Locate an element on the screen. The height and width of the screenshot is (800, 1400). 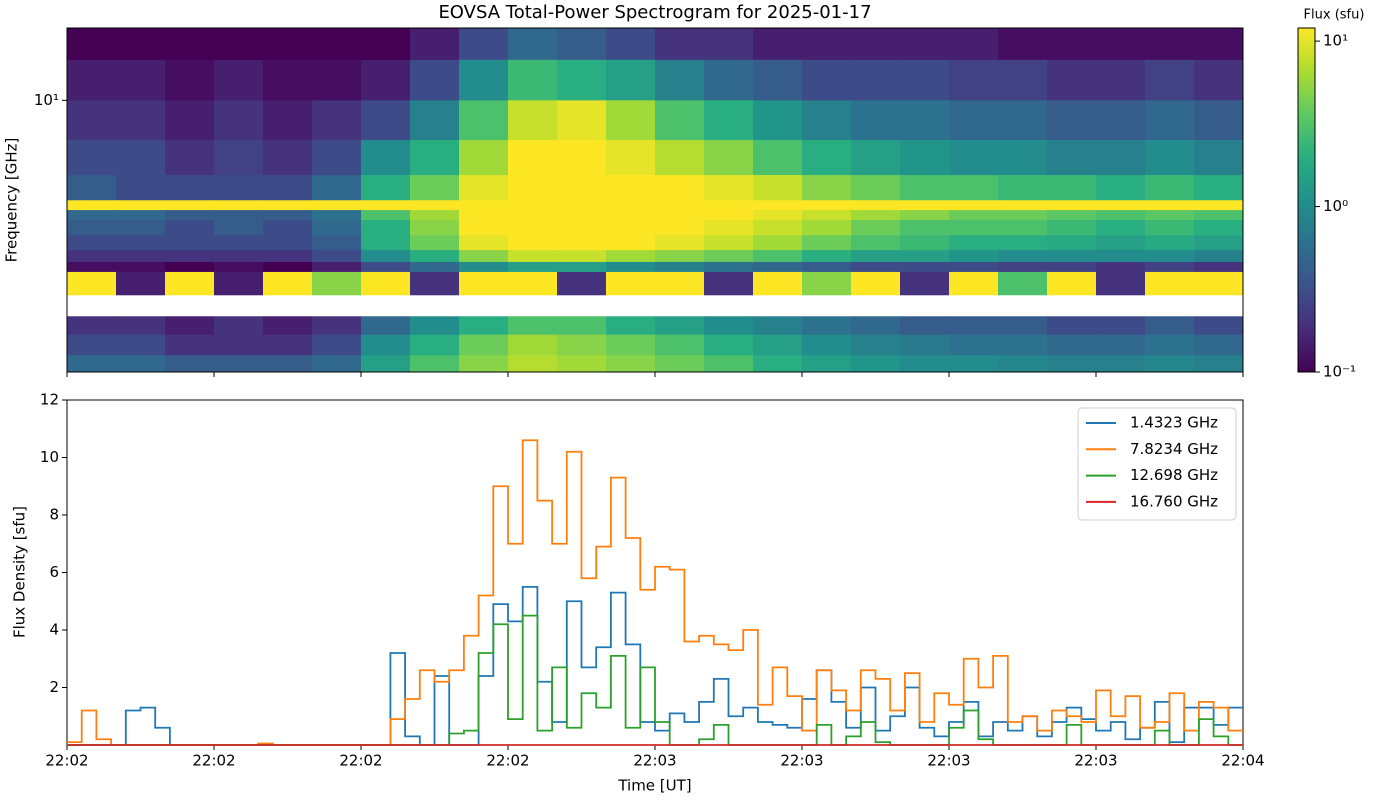
x-tick-label: 22:02 is located at coordinates (66, 761).